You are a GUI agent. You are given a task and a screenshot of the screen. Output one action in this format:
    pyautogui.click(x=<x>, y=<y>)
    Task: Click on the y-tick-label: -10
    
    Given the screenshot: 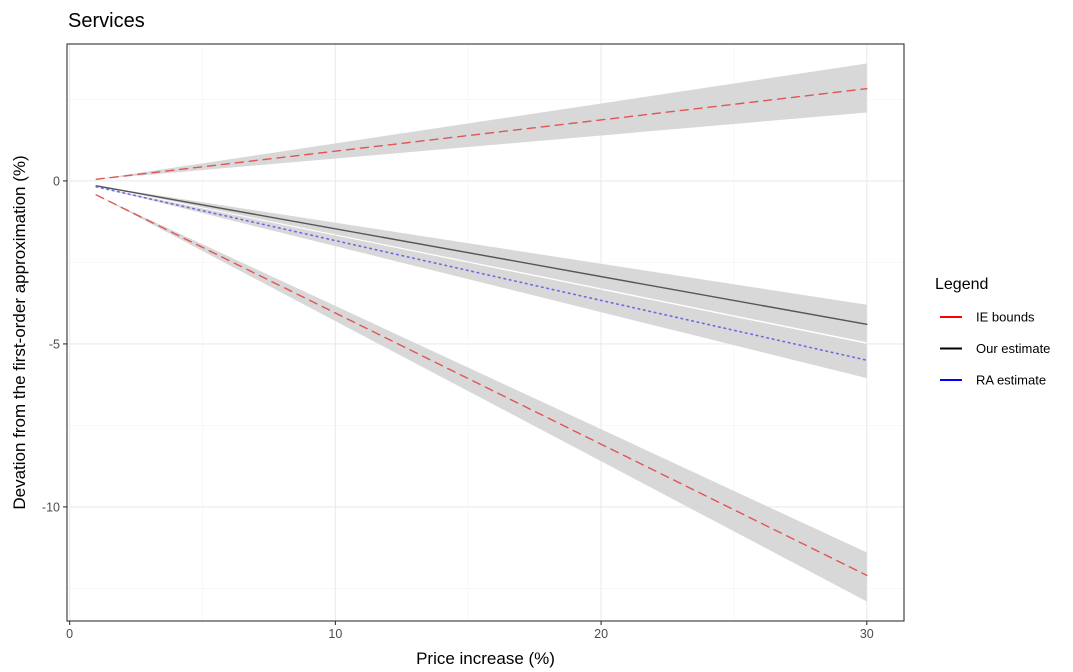 What is the action you would take?
    pyautogui.click(x=51, y=507)
    